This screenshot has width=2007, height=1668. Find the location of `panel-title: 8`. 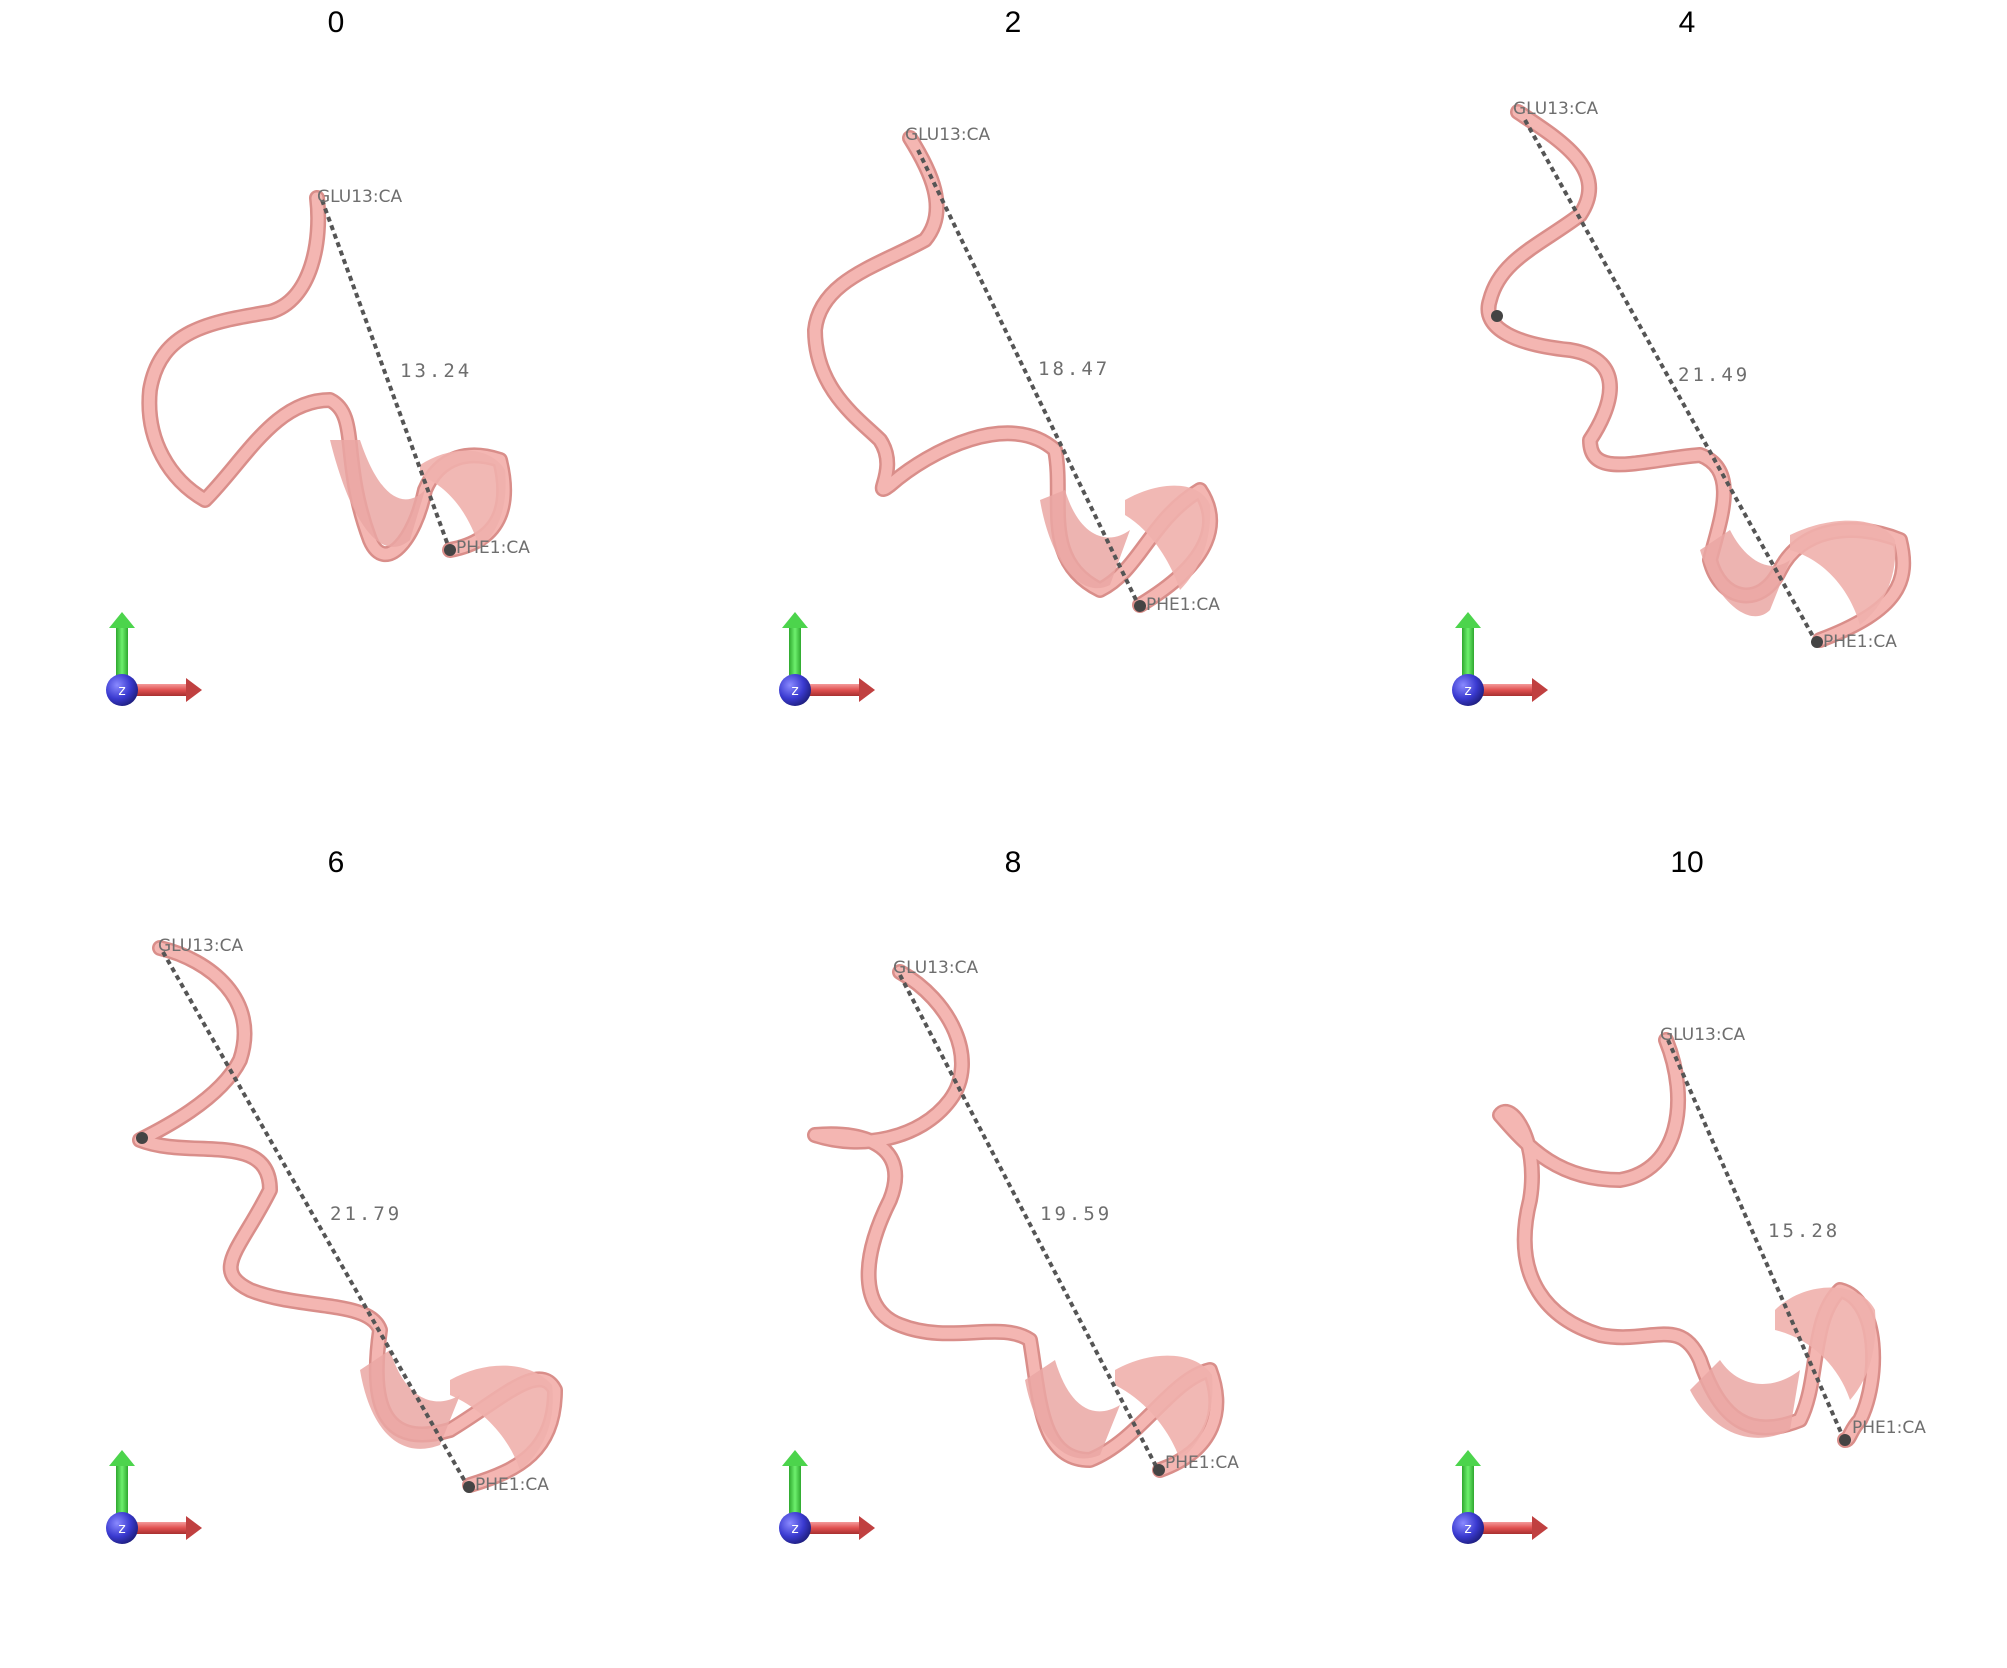

panel-title: 8 is located at coordinates (1013, 862).